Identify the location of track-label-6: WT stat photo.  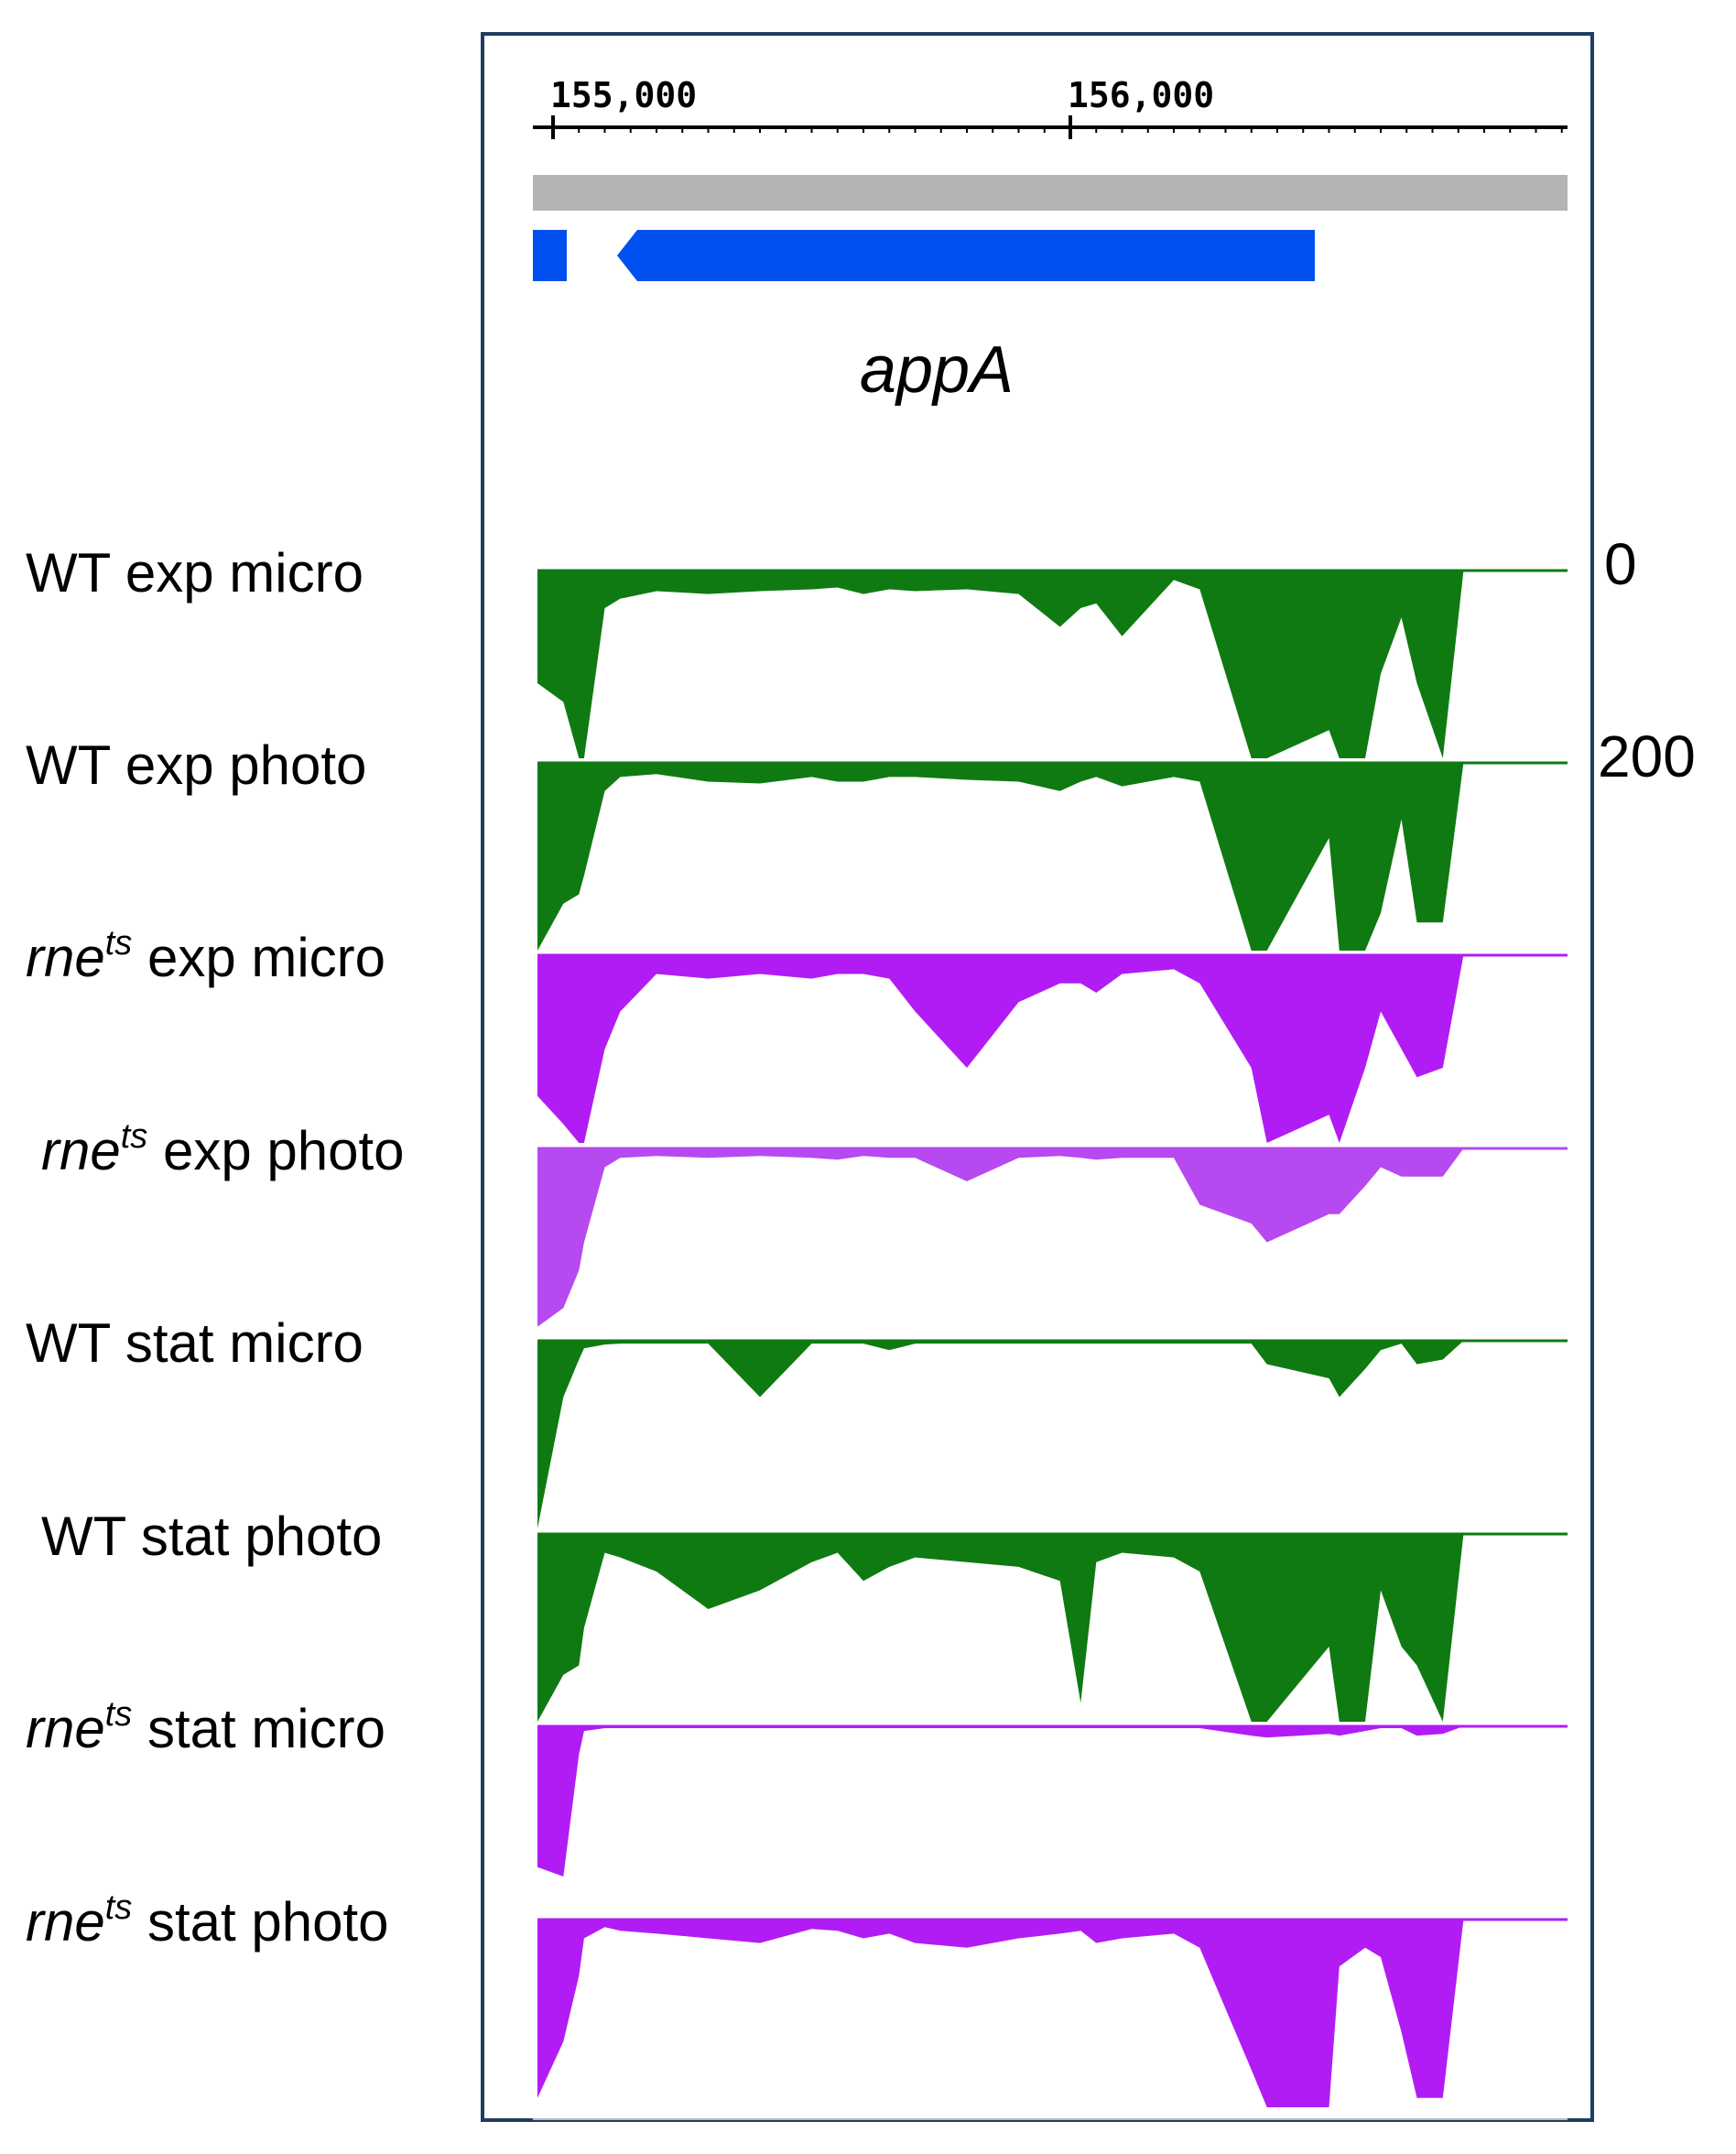
(212, 1536).